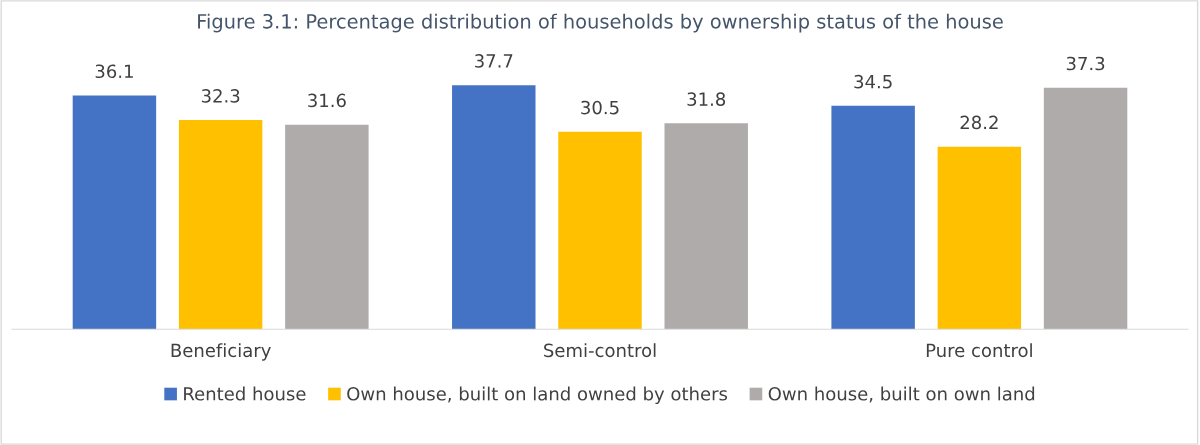  Describe the element at coordinates (221, 352) in the screenshot. I see `x-tick-label: Beneficiary` at that location.